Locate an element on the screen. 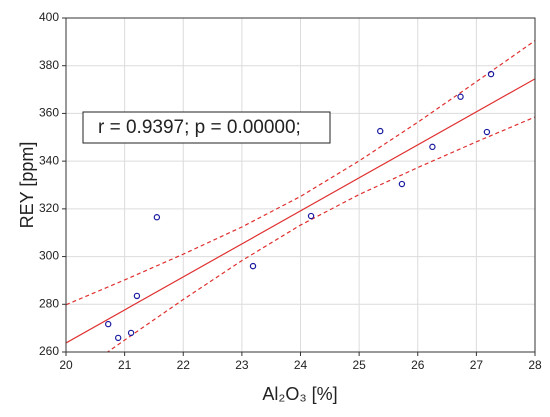  y-tick-label: 380 is located at coordinates (49, 65).